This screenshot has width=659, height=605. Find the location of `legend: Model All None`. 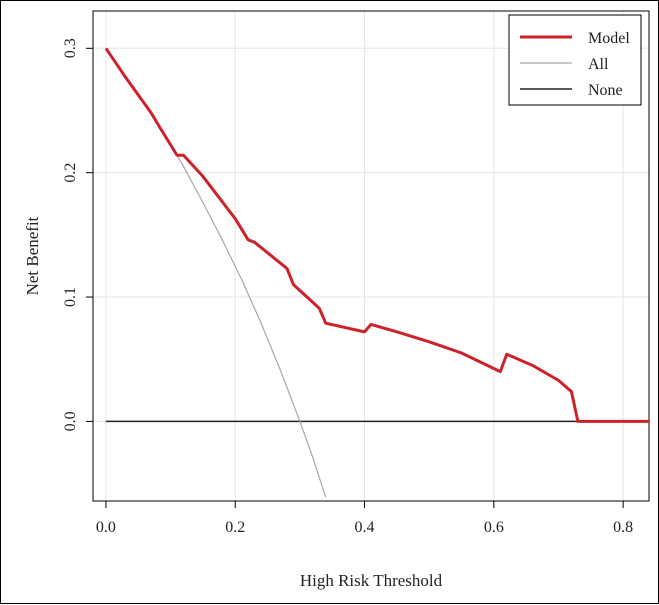

legend: Model All None is located at coordinates (575, 60).